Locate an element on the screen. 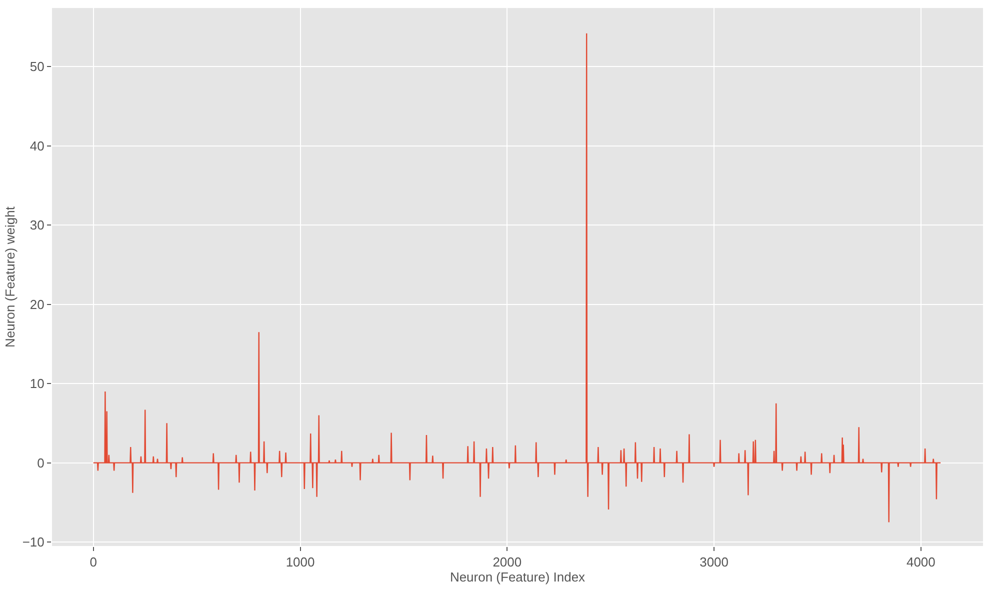 The image size is (992, 589). y-axis-title: Neuron (Feature) weight is located at coordinates (10, 277).